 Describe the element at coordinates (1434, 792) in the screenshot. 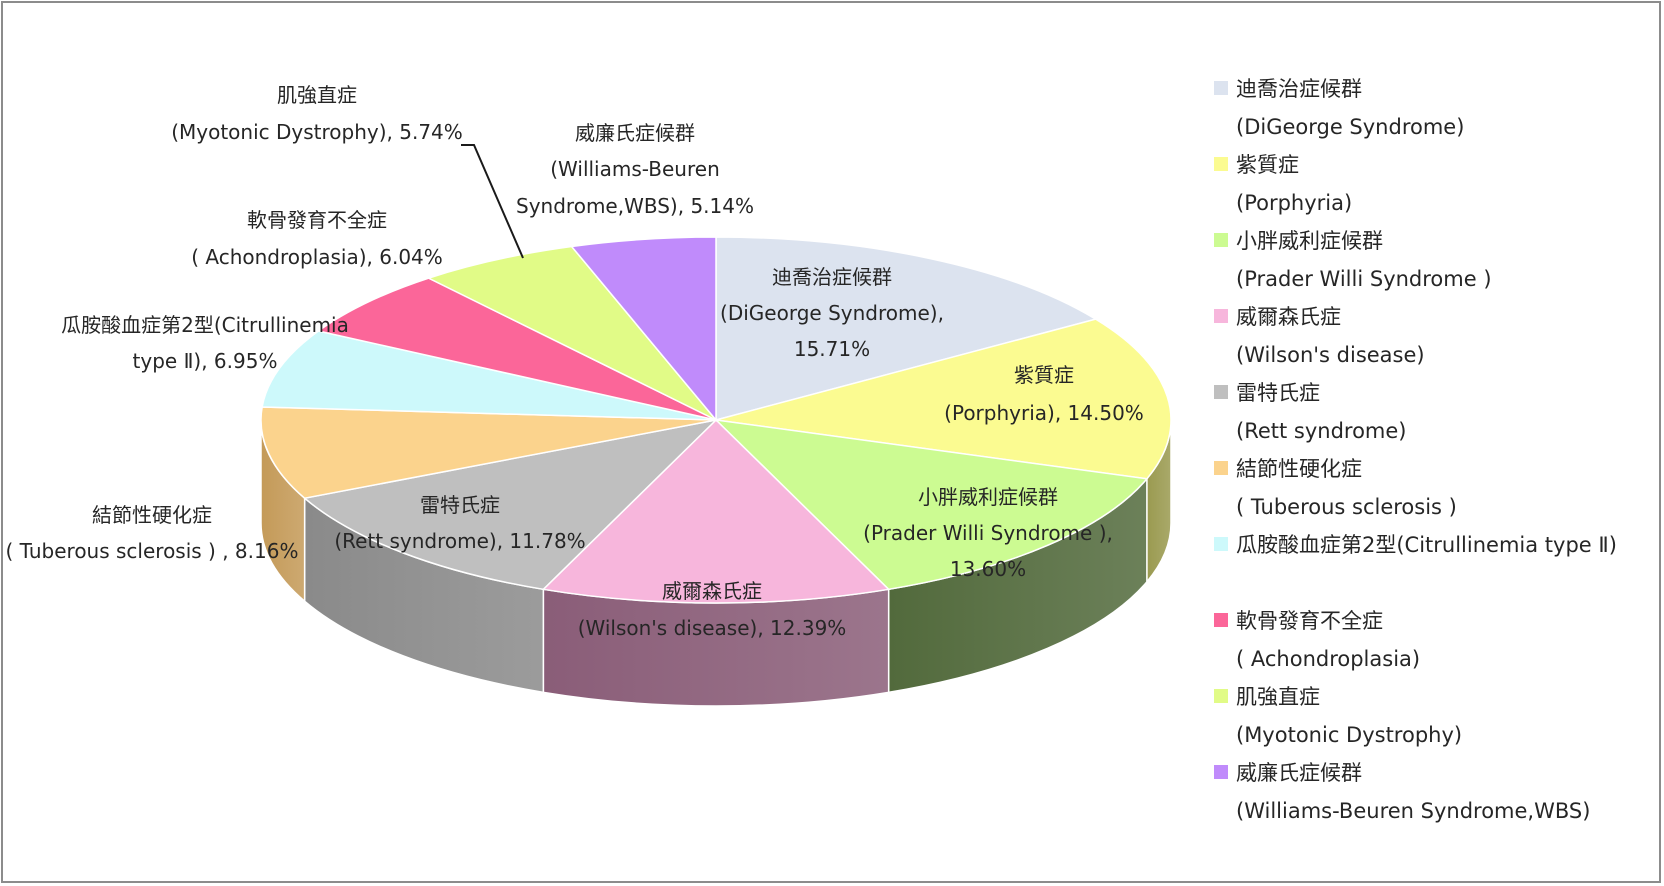

I see `legend-item-10: 威廉氏症候群 (Williams-Beuren Syndrome,WBS)` at that location.